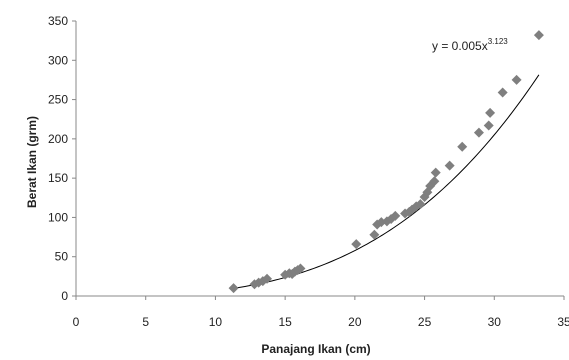 This screenshot has height=360, width=569. I want to click on x-axis-title: Panajang Ikan (cm), so click(315, 349).